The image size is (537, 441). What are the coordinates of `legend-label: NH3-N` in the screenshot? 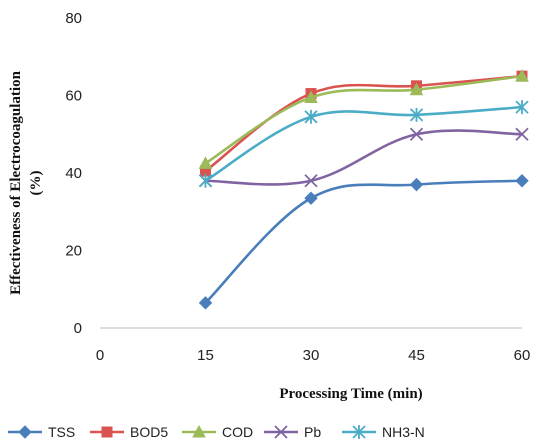 It's located at (403, 432).